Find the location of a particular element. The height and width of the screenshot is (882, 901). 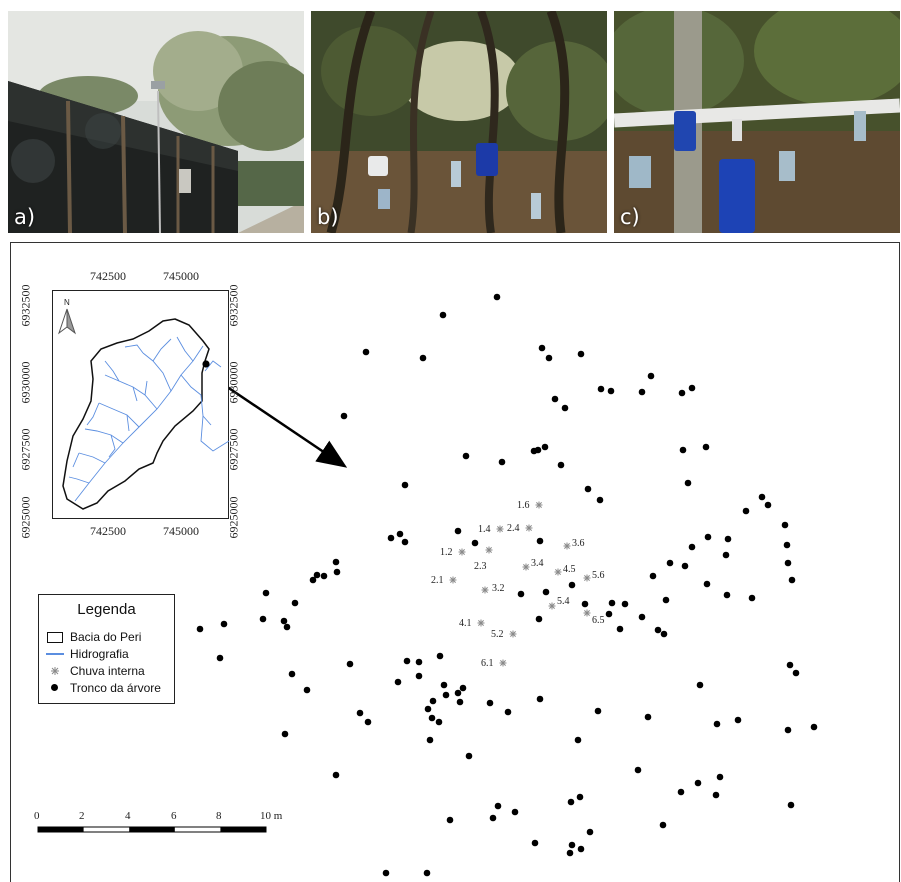

rain-gauge-label: 3.6 is located at coordinates (578, 543).